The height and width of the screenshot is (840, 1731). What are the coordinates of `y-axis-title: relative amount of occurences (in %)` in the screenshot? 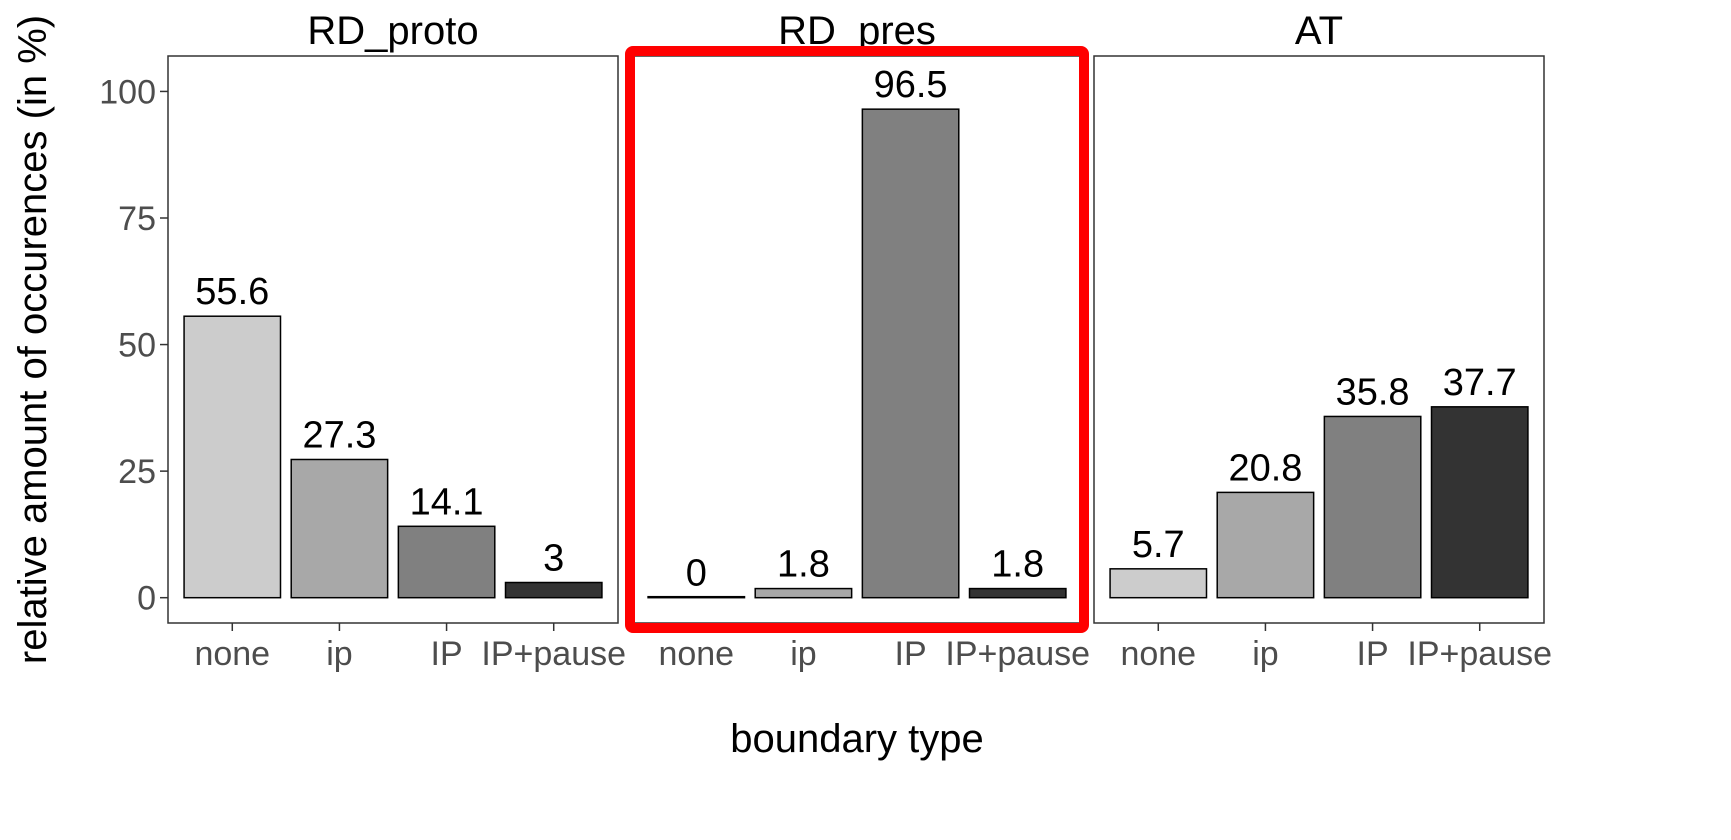 It's located at (33, 339).